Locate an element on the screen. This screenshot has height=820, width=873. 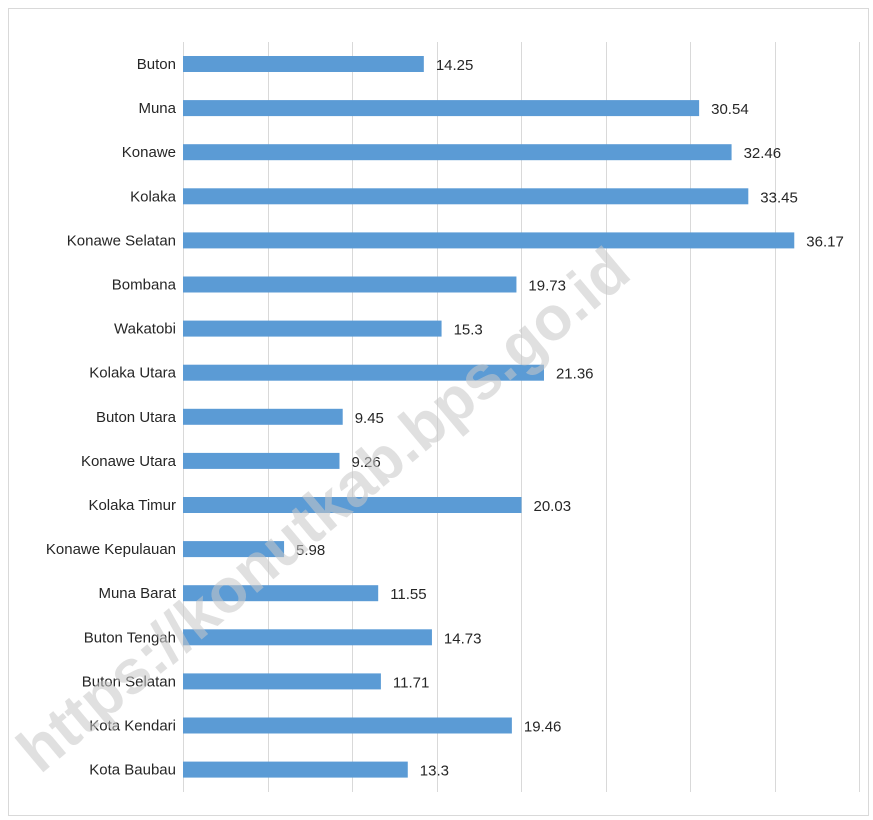
category-label: Konawe Utara is located at coordinates (129, 461).